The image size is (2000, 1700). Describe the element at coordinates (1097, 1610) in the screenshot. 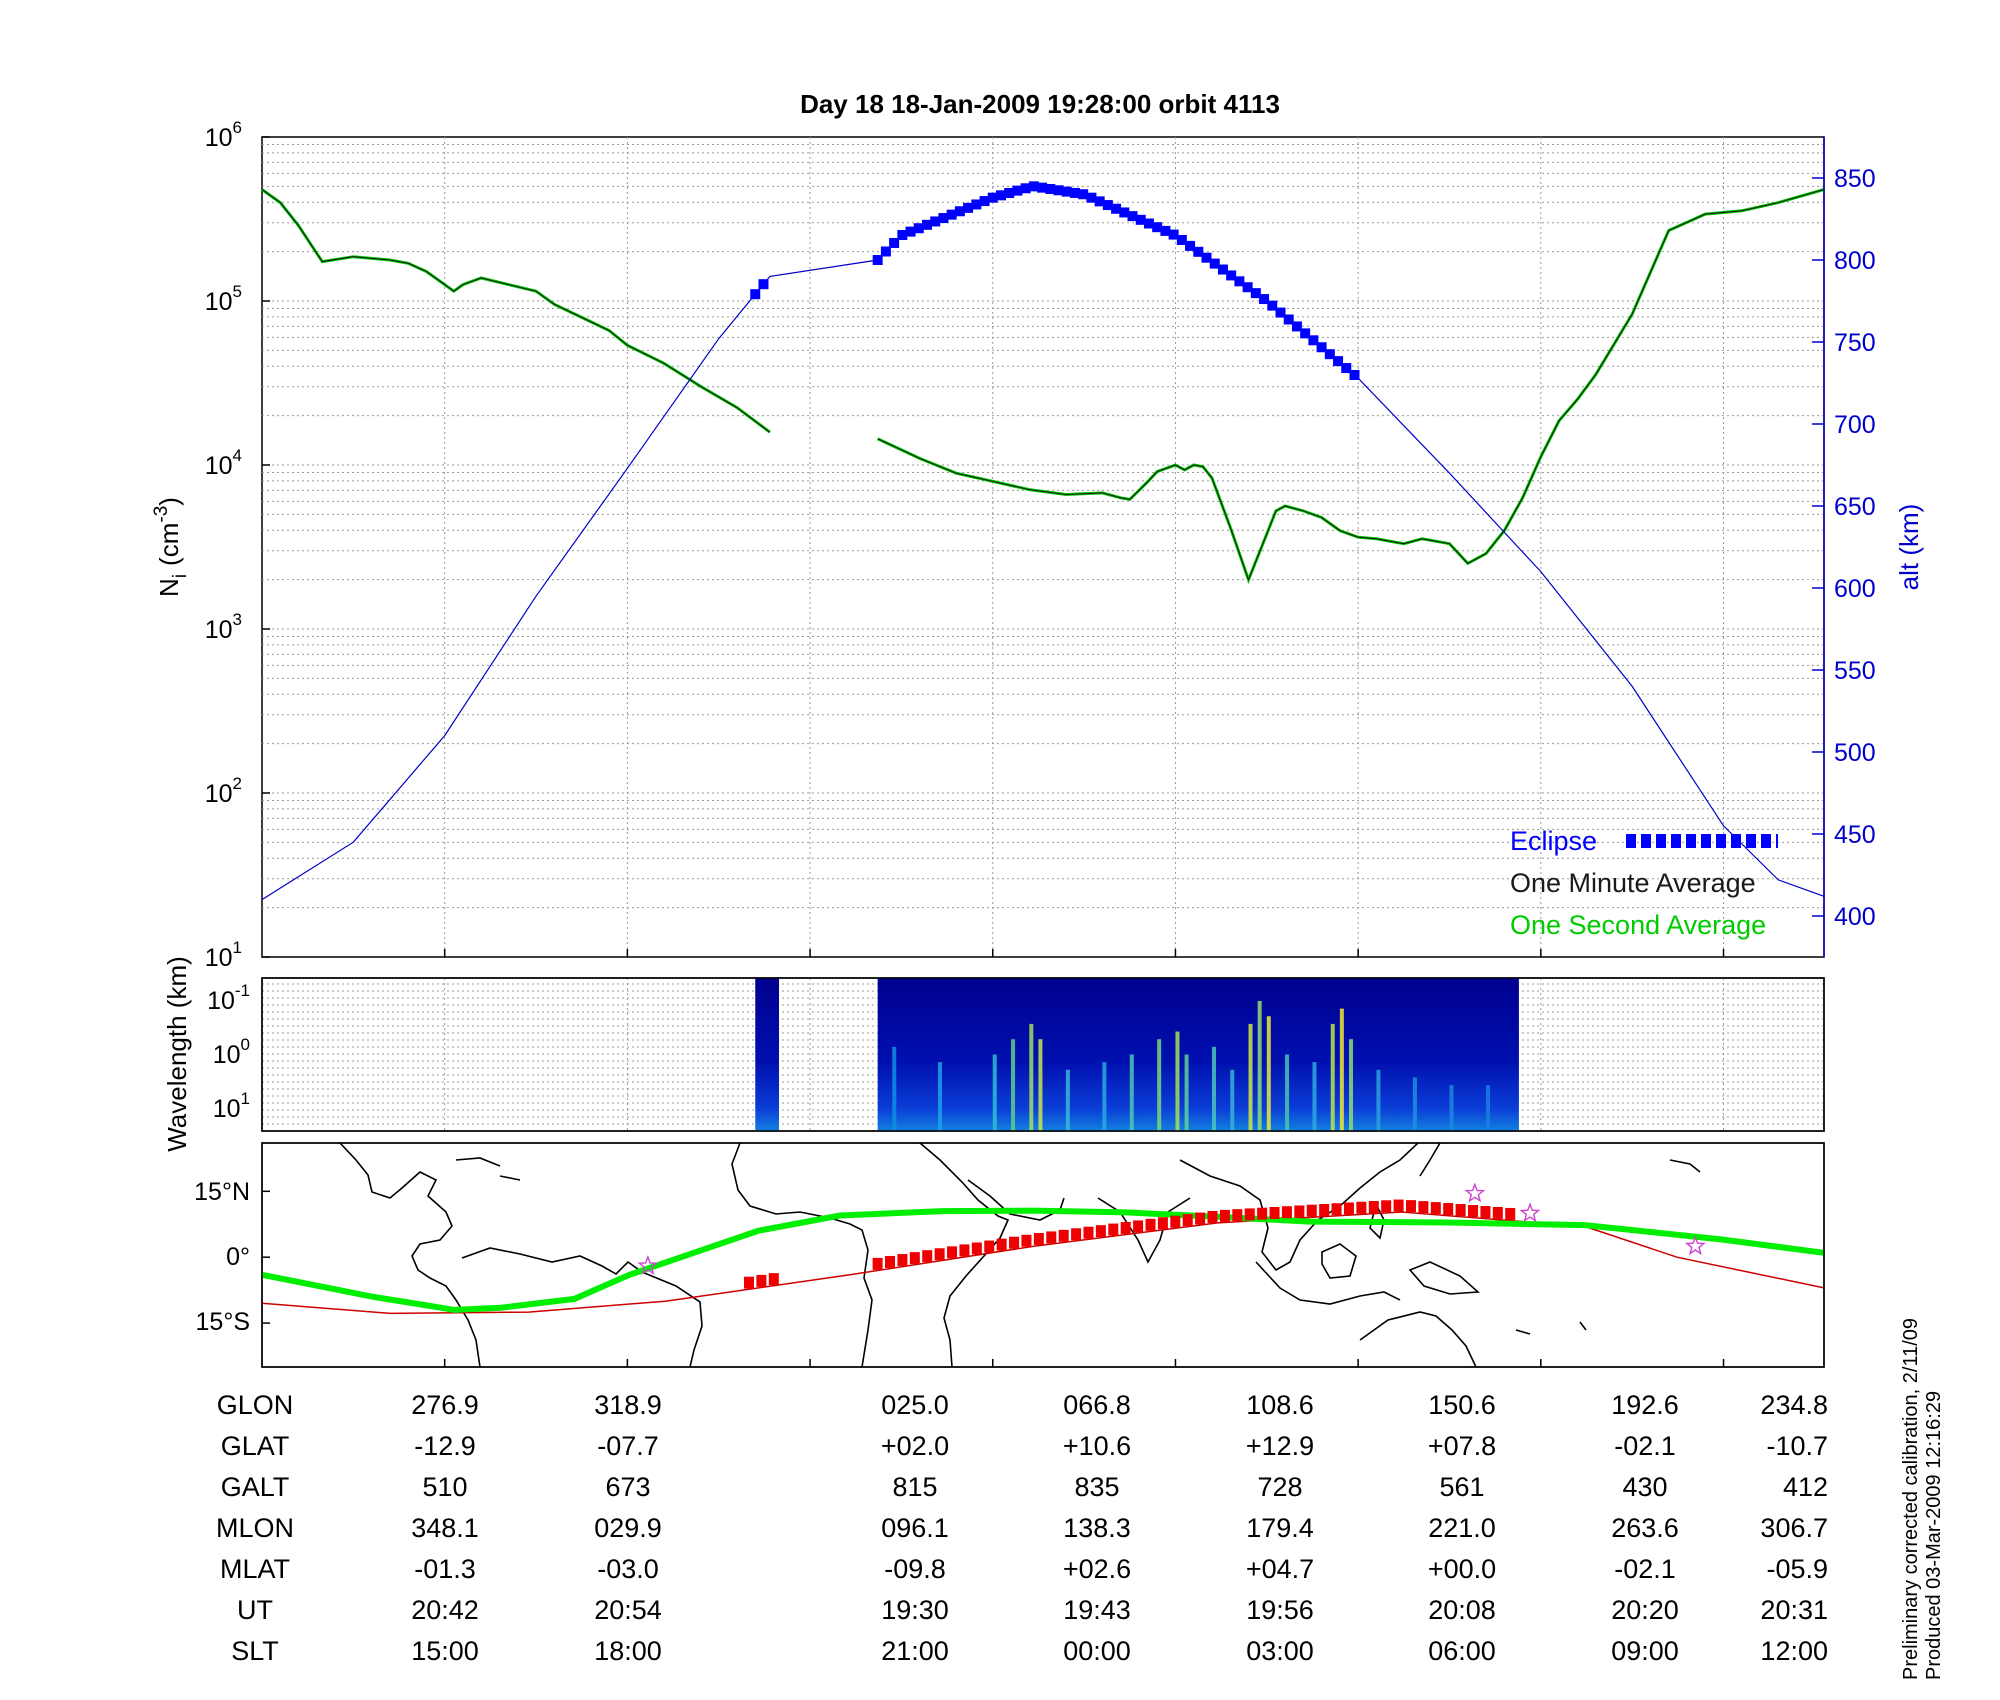

I see `table-cell: 19:43` at that location.